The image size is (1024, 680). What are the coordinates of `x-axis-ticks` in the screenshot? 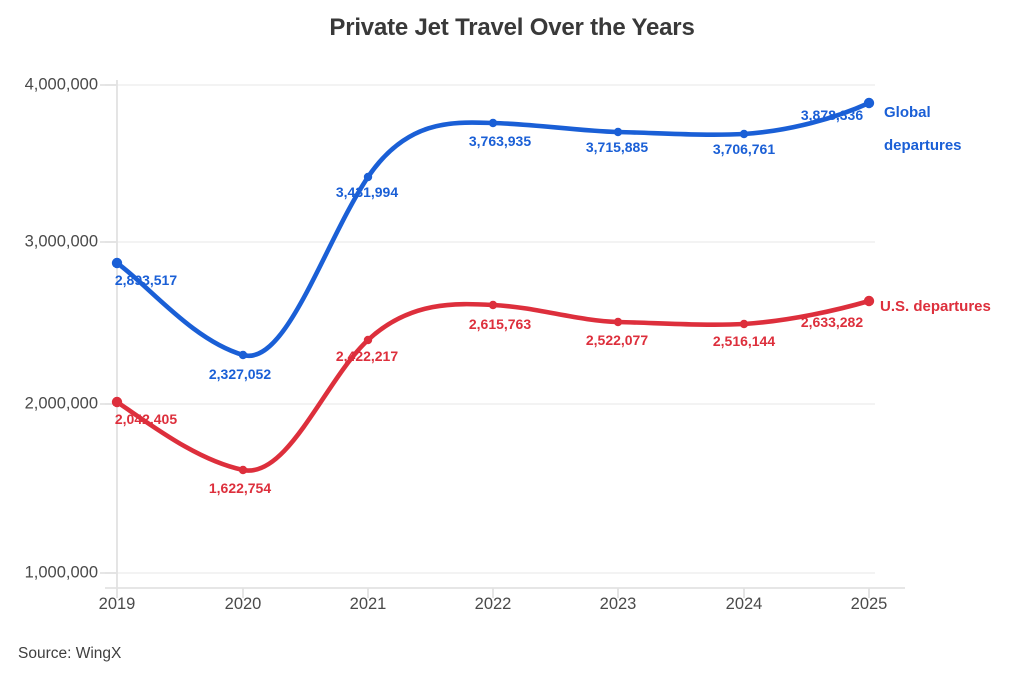 It's located at (493, 593).